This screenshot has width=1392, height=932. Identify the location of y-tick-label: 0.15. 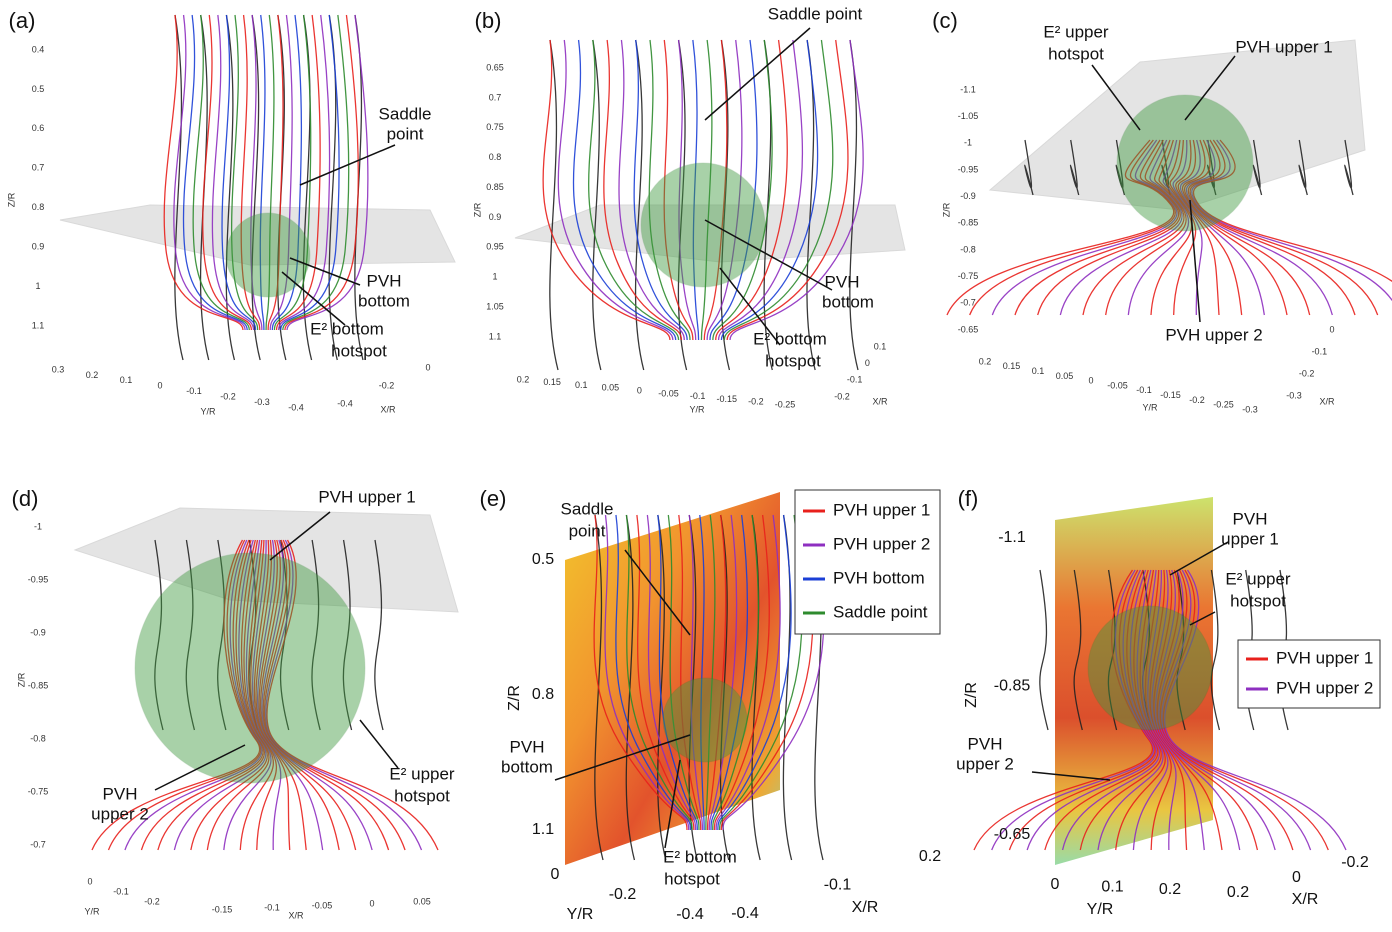
(552, 382).